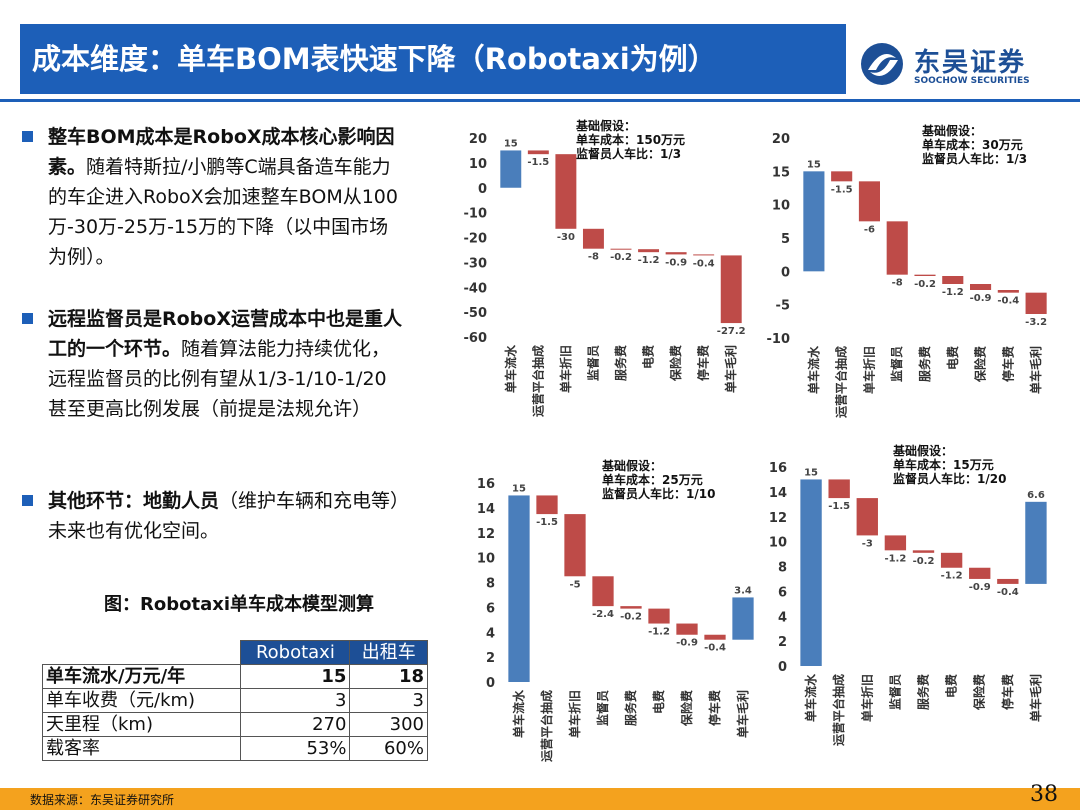 This screenshot has height=810, width=1080. I want to click on table-cell: 18, so click(388, 676).